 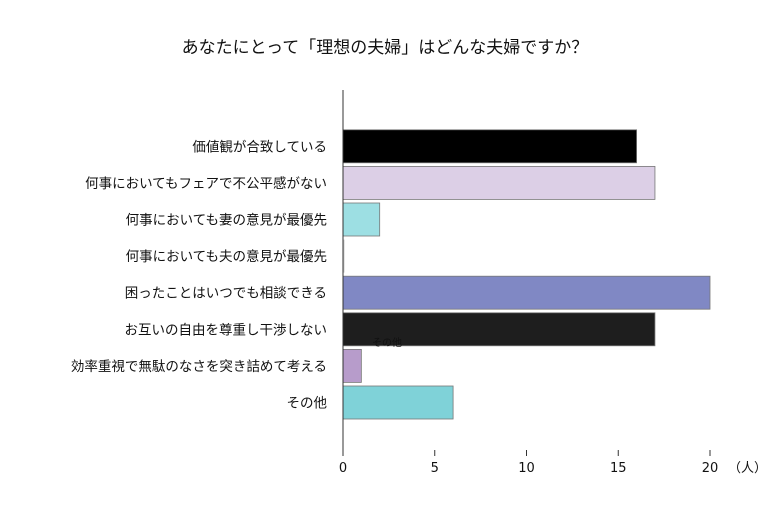 I want to click on x-axis-ticks: 0 5 10 15 20, so click(x=528, y=463).